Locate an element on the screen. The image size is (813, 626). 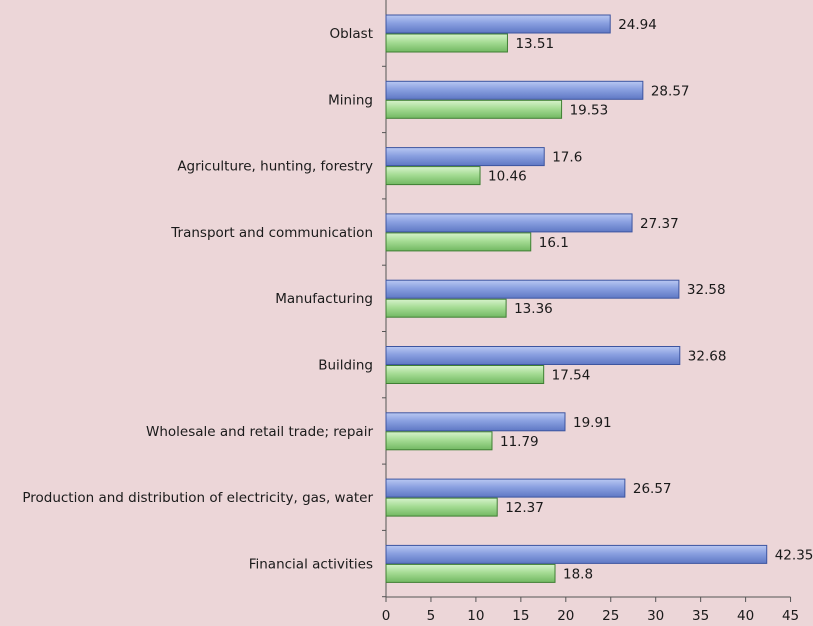
value-label: 27.37 is located at coordinates (659, 224).